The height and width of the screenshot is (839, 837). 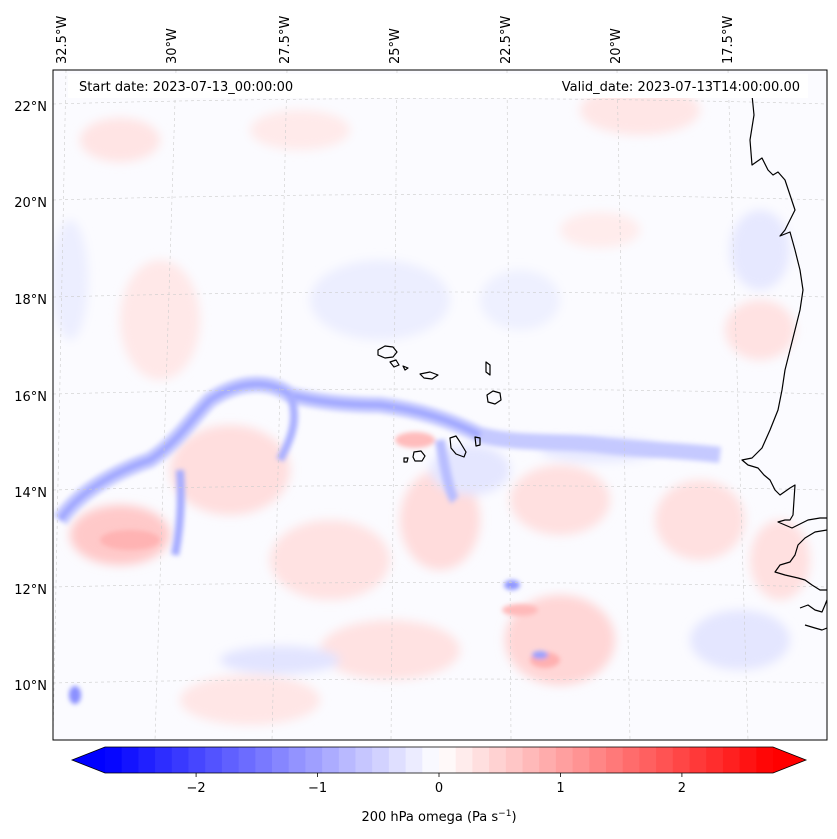 What do you see at coordinates (186, 87) in the screenshot?
I see `start-date-label: Start date: 2023-07-13_00:00:00` at bounding box center [186, 87].